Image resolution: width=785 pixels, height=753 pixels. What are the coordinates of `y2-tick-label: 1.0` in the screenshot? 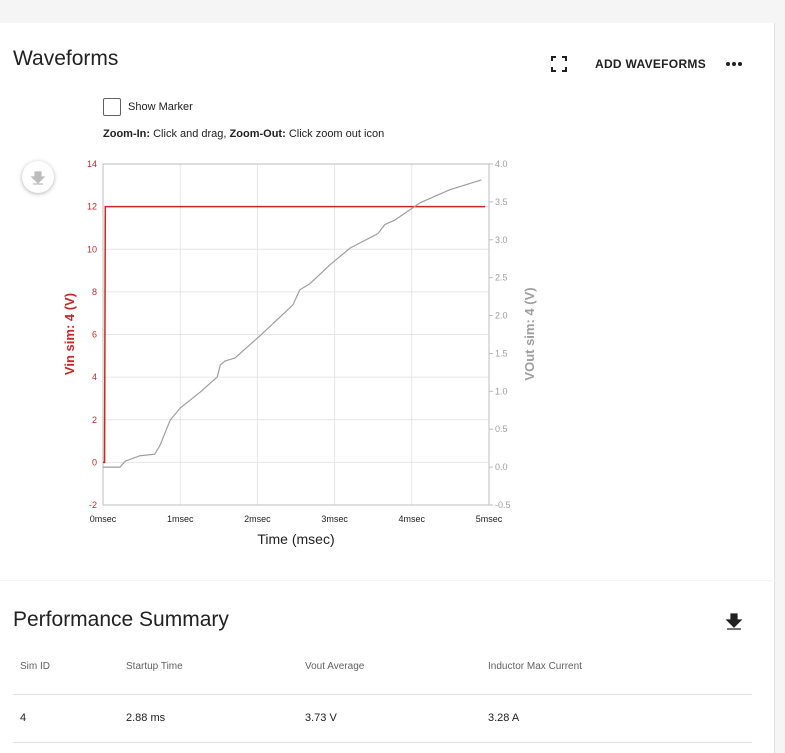 It's located at (501, 391).